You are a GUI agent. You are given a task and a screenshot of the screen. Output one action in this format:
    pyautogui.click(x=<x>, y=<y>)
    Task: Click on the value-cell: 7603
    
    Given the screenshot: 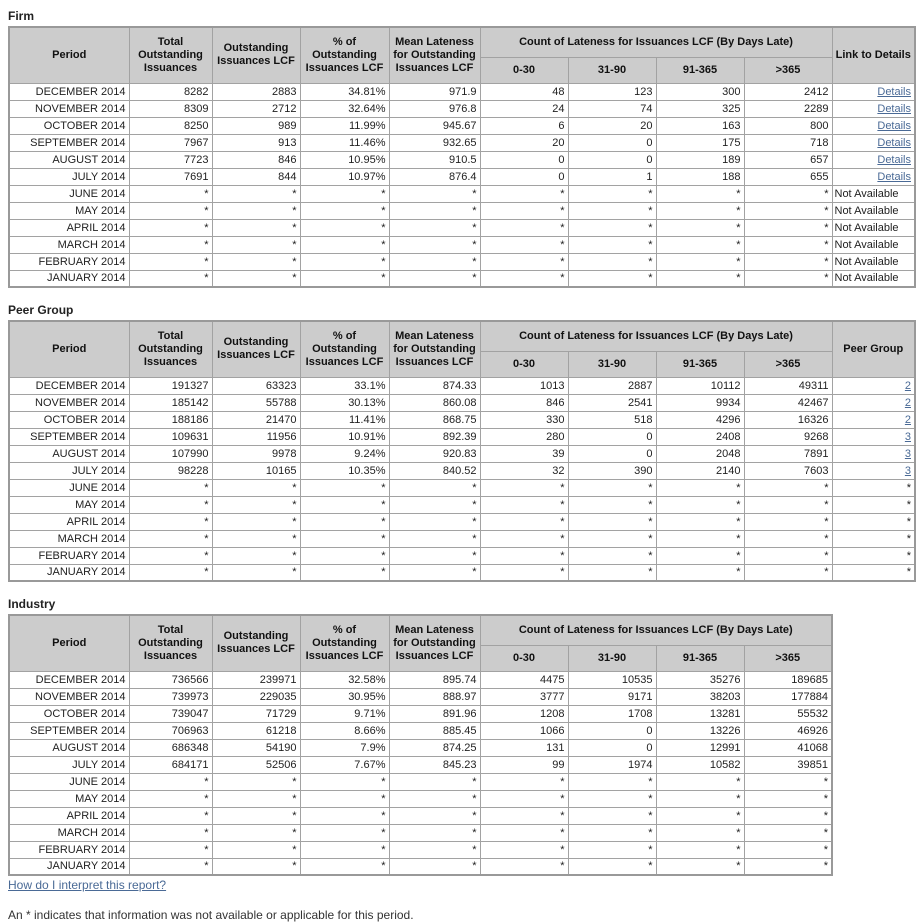 What is the action you would take?
    pyautogui.click(x=788, y=470)
    